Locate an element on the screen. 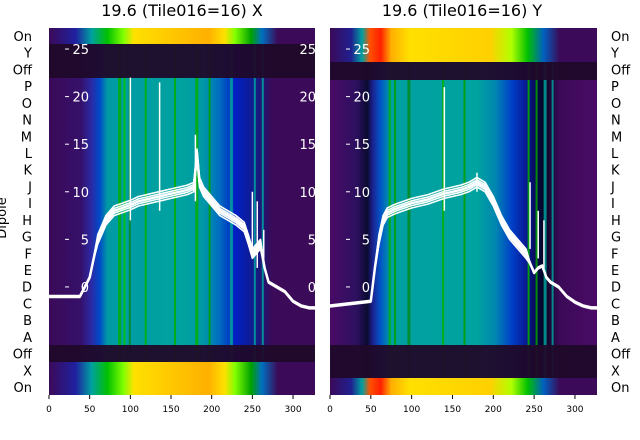 This screenshot has height=440, width=640. y-tick-label-right: 5 is located at coordinates (312, 240).